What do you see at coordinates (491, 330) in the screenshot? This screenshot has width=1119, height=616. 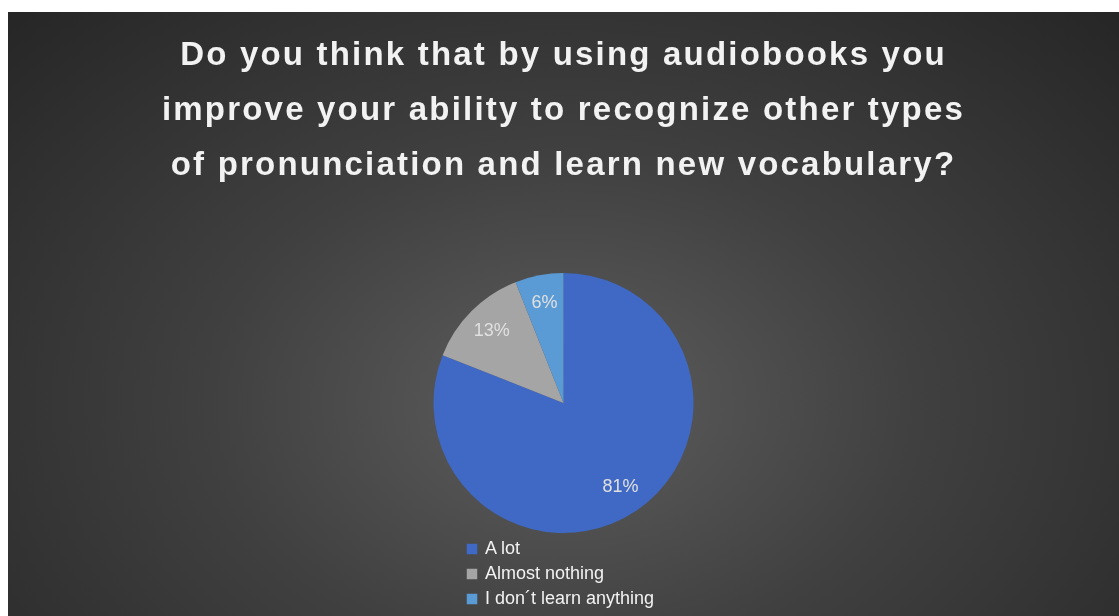 I see `data-label: 13%` at bounding box center [491, 330].